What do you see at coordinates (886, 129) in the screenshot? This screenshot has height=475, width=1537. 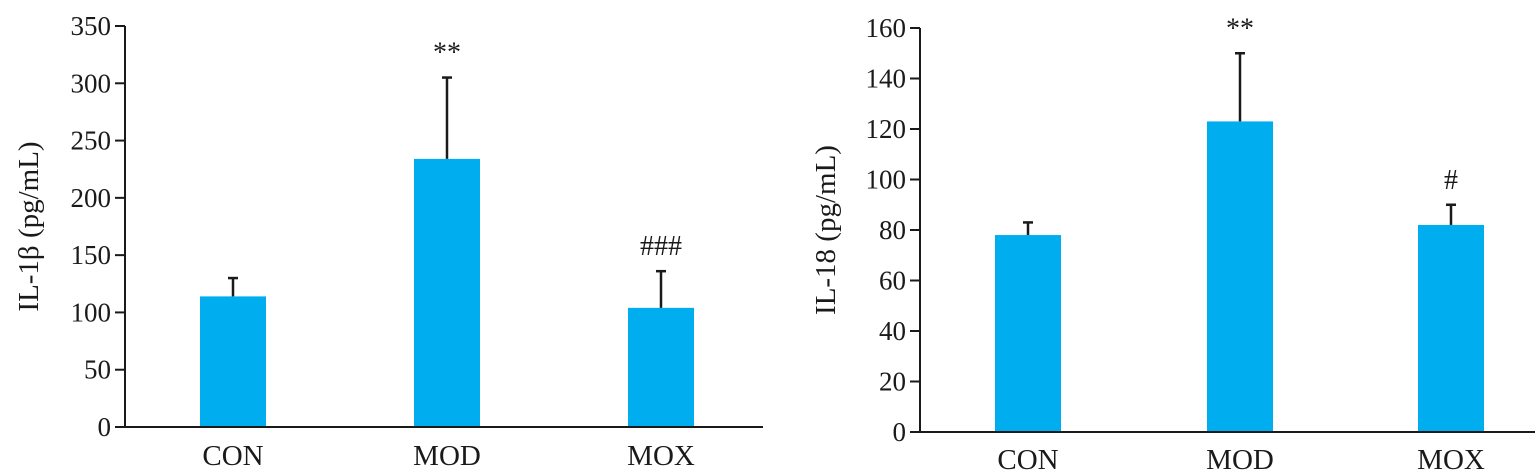 I see `chart-2-y-tick-label: 120` at bounding box center [886, 129].